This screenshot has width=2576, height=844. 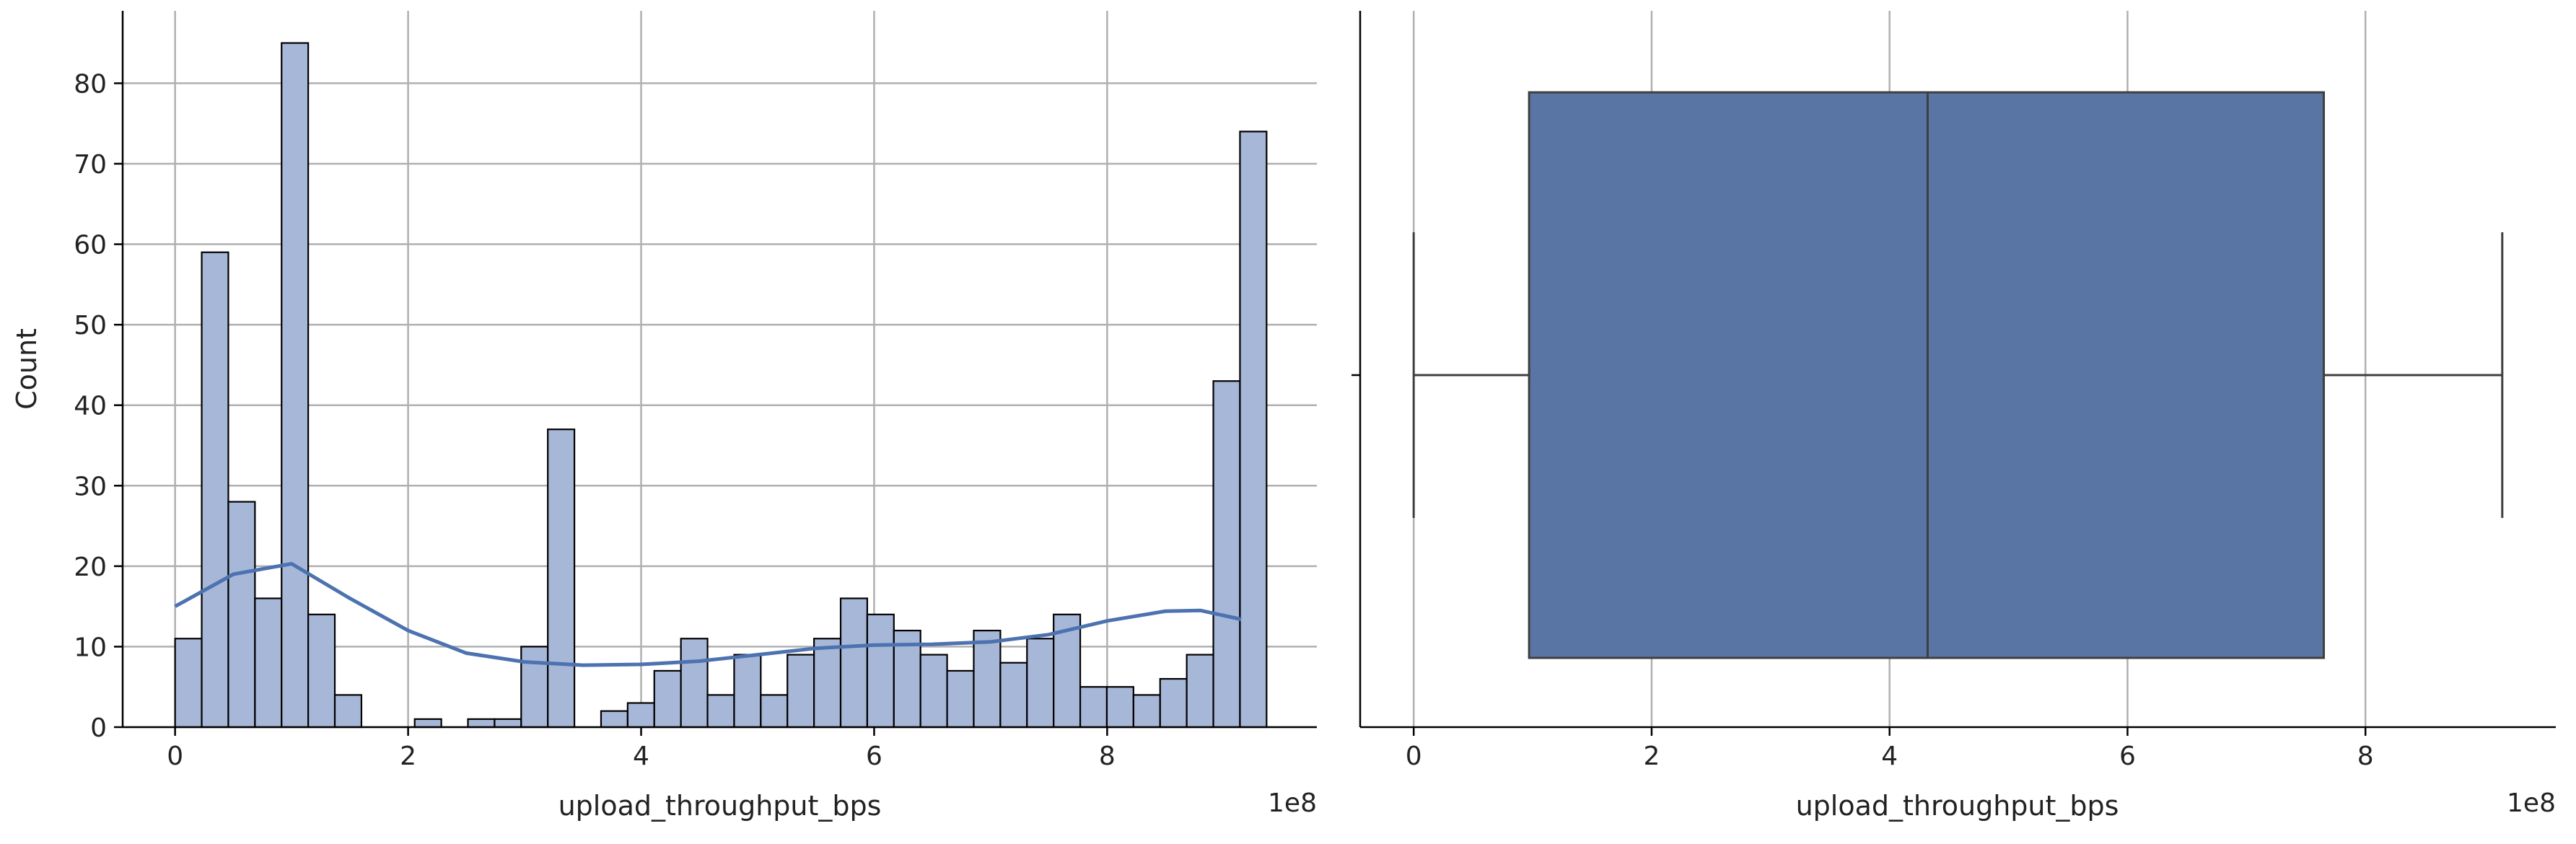 I want to click on histogram-x-axis-label: upload_throughput_bps, so click(x=720, y=806).